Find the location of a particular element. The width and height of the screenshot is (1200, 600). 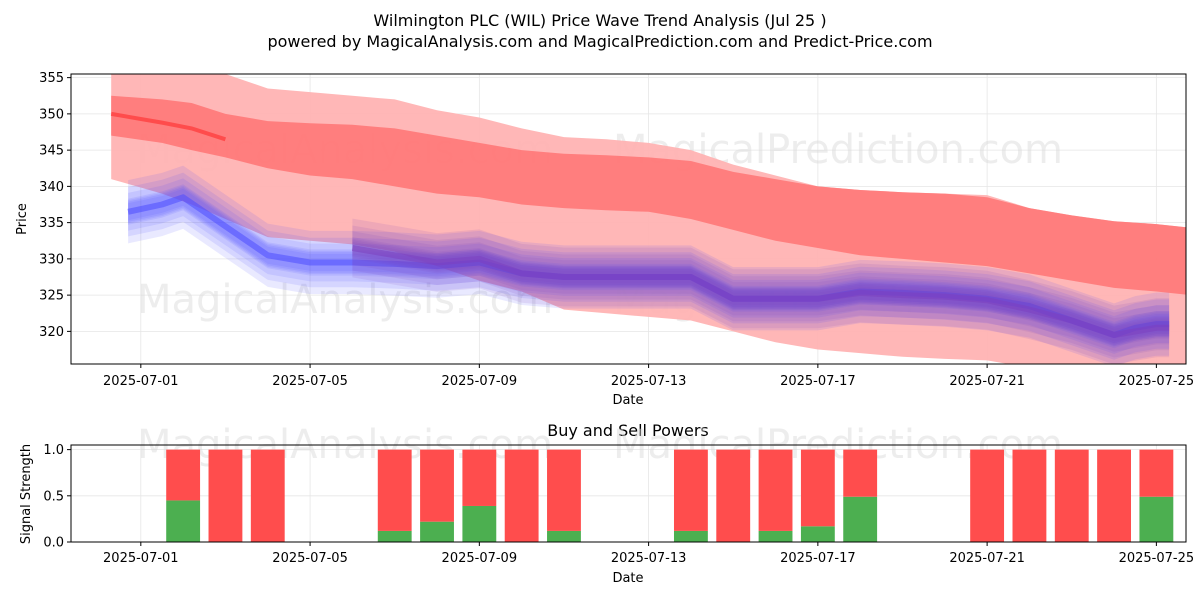

sub-xtick-label-3: 2025-07-13 is located at coordinates (649, 558).